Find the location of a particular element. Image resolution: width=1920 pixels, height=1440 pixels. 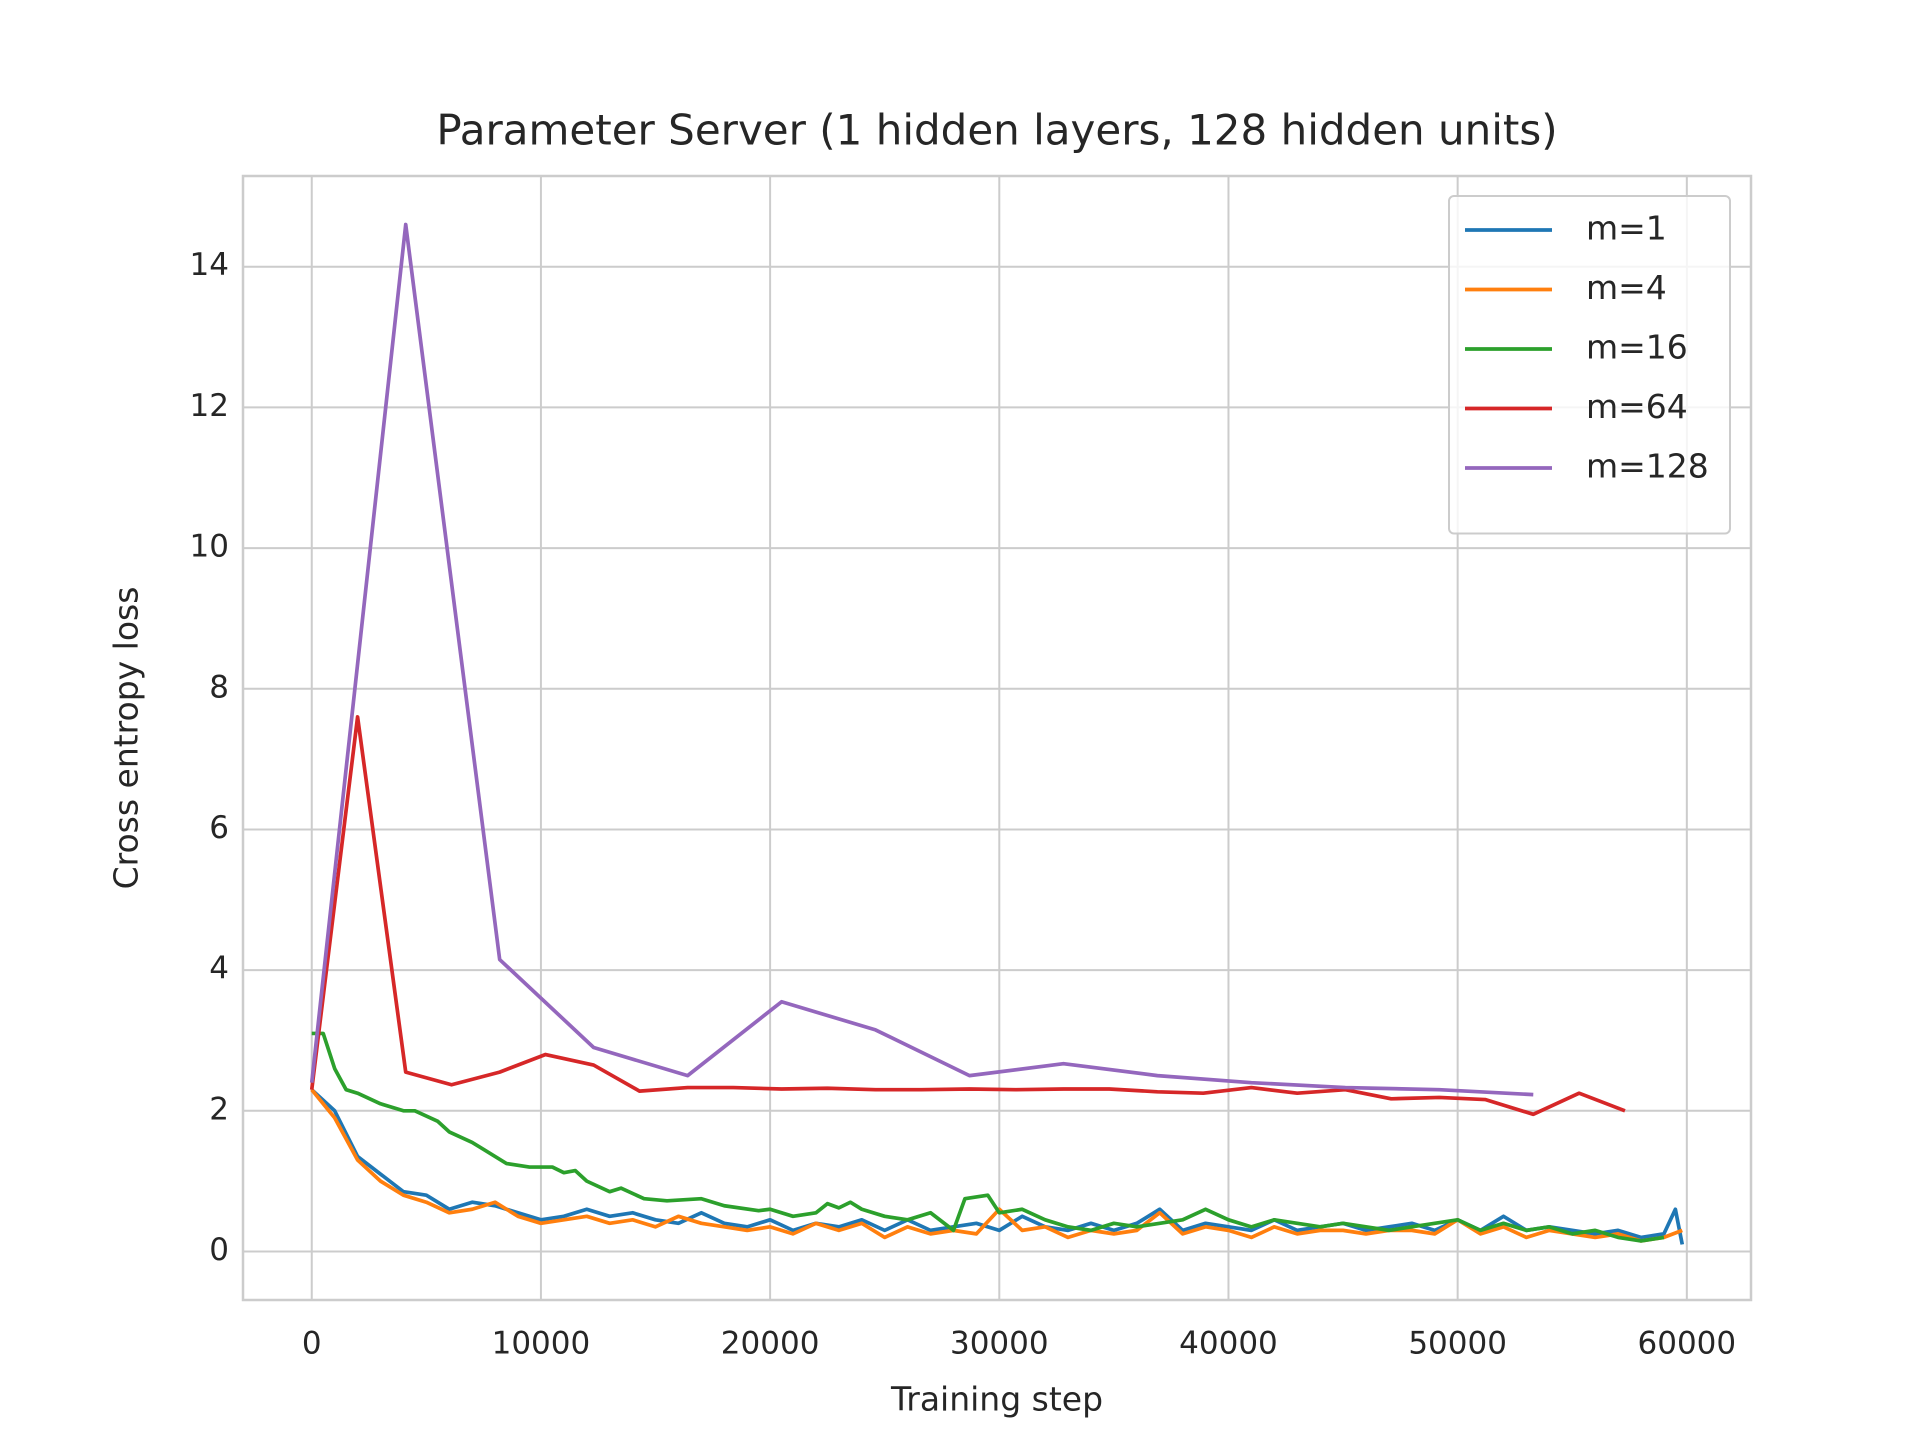

legend-label: m=128 is located at coordinates (1647, 466).